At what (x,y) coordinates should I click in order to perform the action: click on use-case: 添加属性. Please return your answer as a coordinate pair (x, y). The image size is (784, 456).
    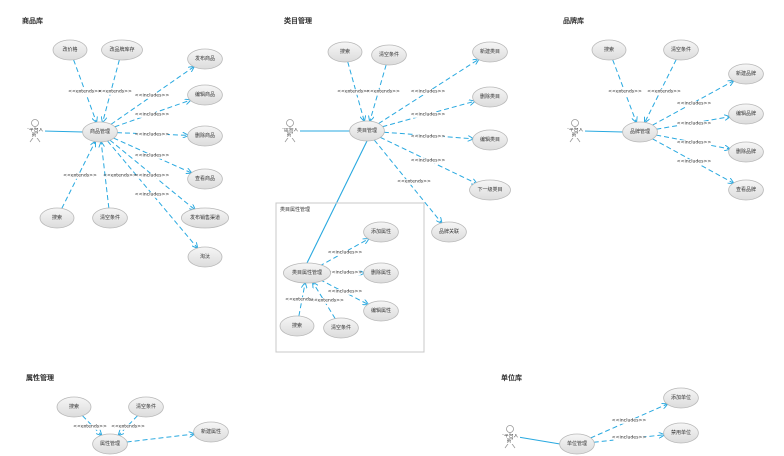
    Looking at the image, I should click on (381, 232).